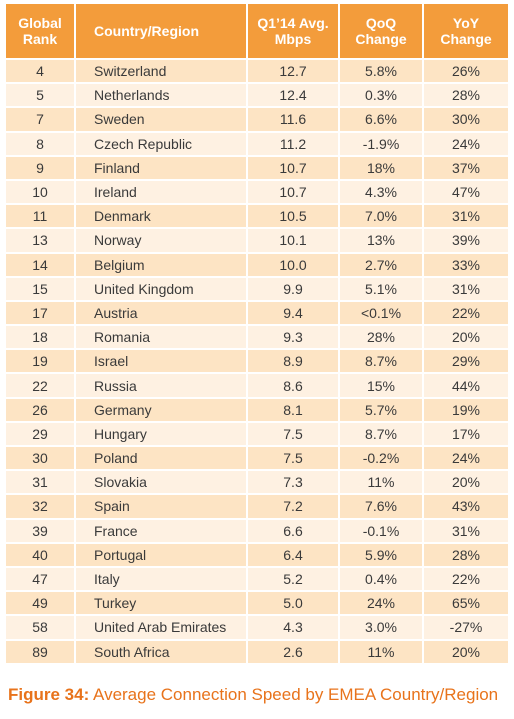  I want to click on table-row: 40 Portugal 6.4 5.9% 28%, so click(257, 553).